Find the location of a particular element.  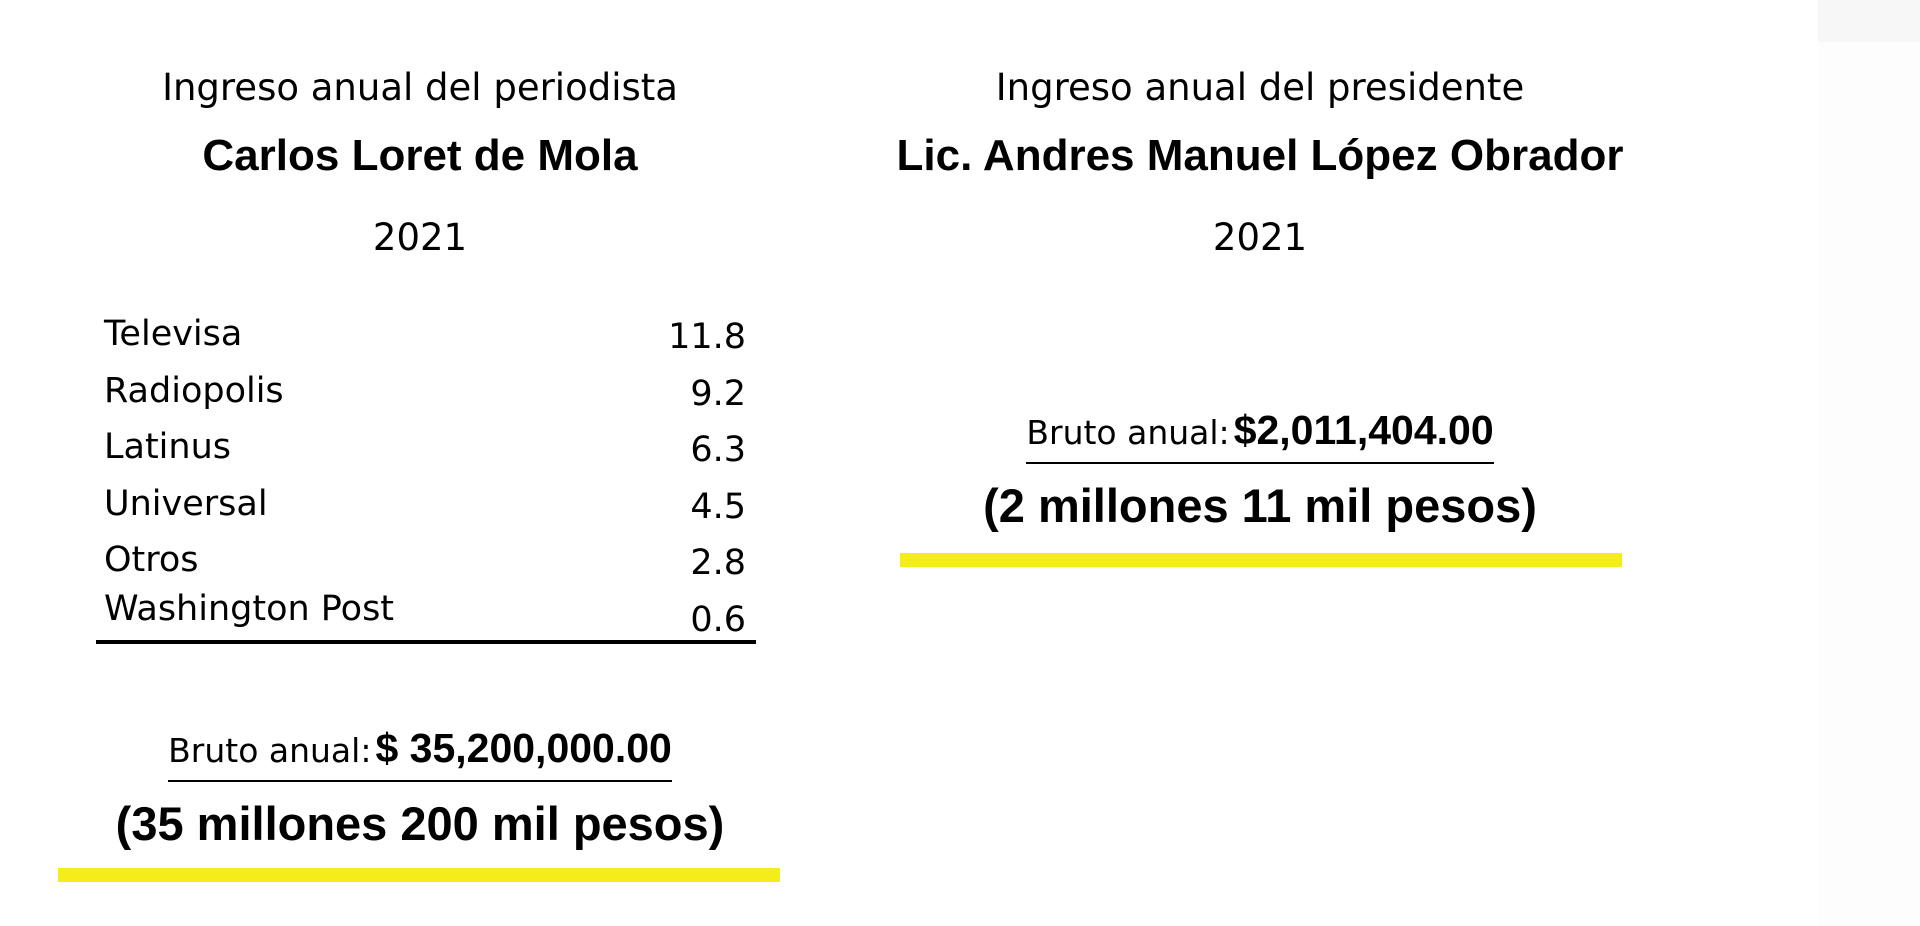

journalist-gross-words: (35 millones 200 mil pesos) is located at coordinates (420, 823).